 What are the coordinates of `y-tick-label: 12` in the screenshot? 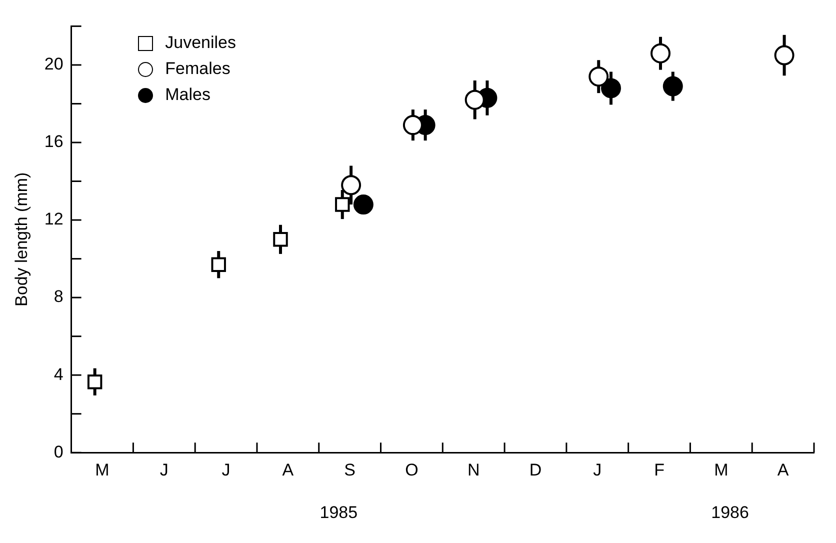 It's located at (54, 219).